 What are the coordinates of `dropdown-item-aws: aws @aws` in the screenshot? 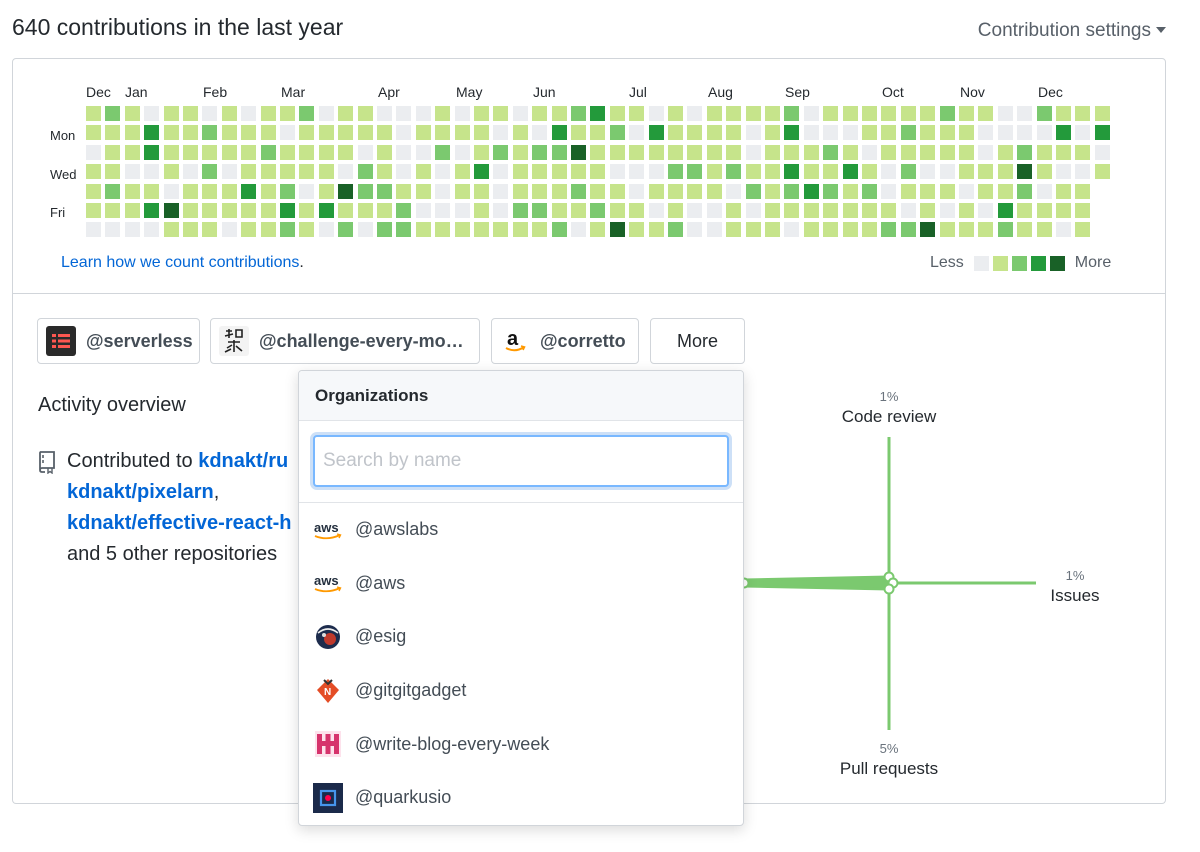 It's located at (521, 584).